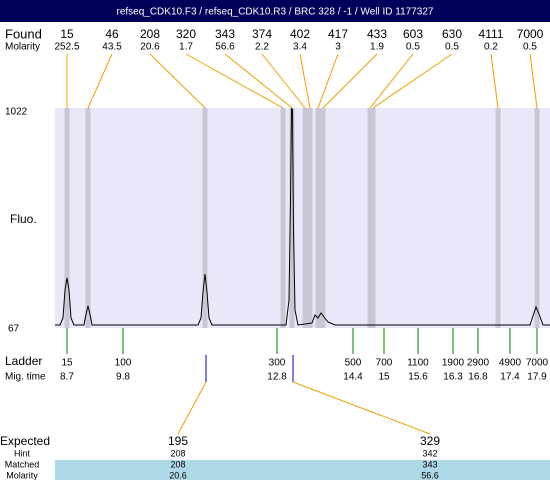  I want to click on peak-size: 4111, so click(491, 34).